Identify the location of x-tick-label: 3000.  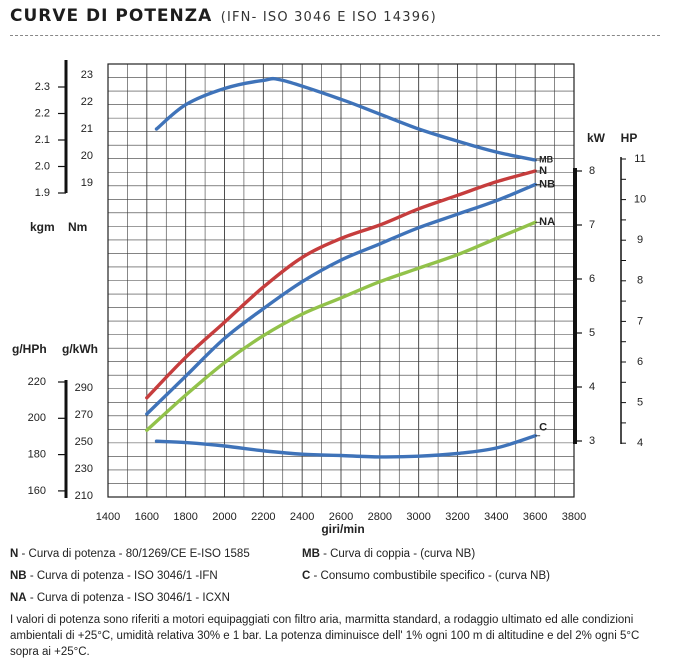
(418, 517).